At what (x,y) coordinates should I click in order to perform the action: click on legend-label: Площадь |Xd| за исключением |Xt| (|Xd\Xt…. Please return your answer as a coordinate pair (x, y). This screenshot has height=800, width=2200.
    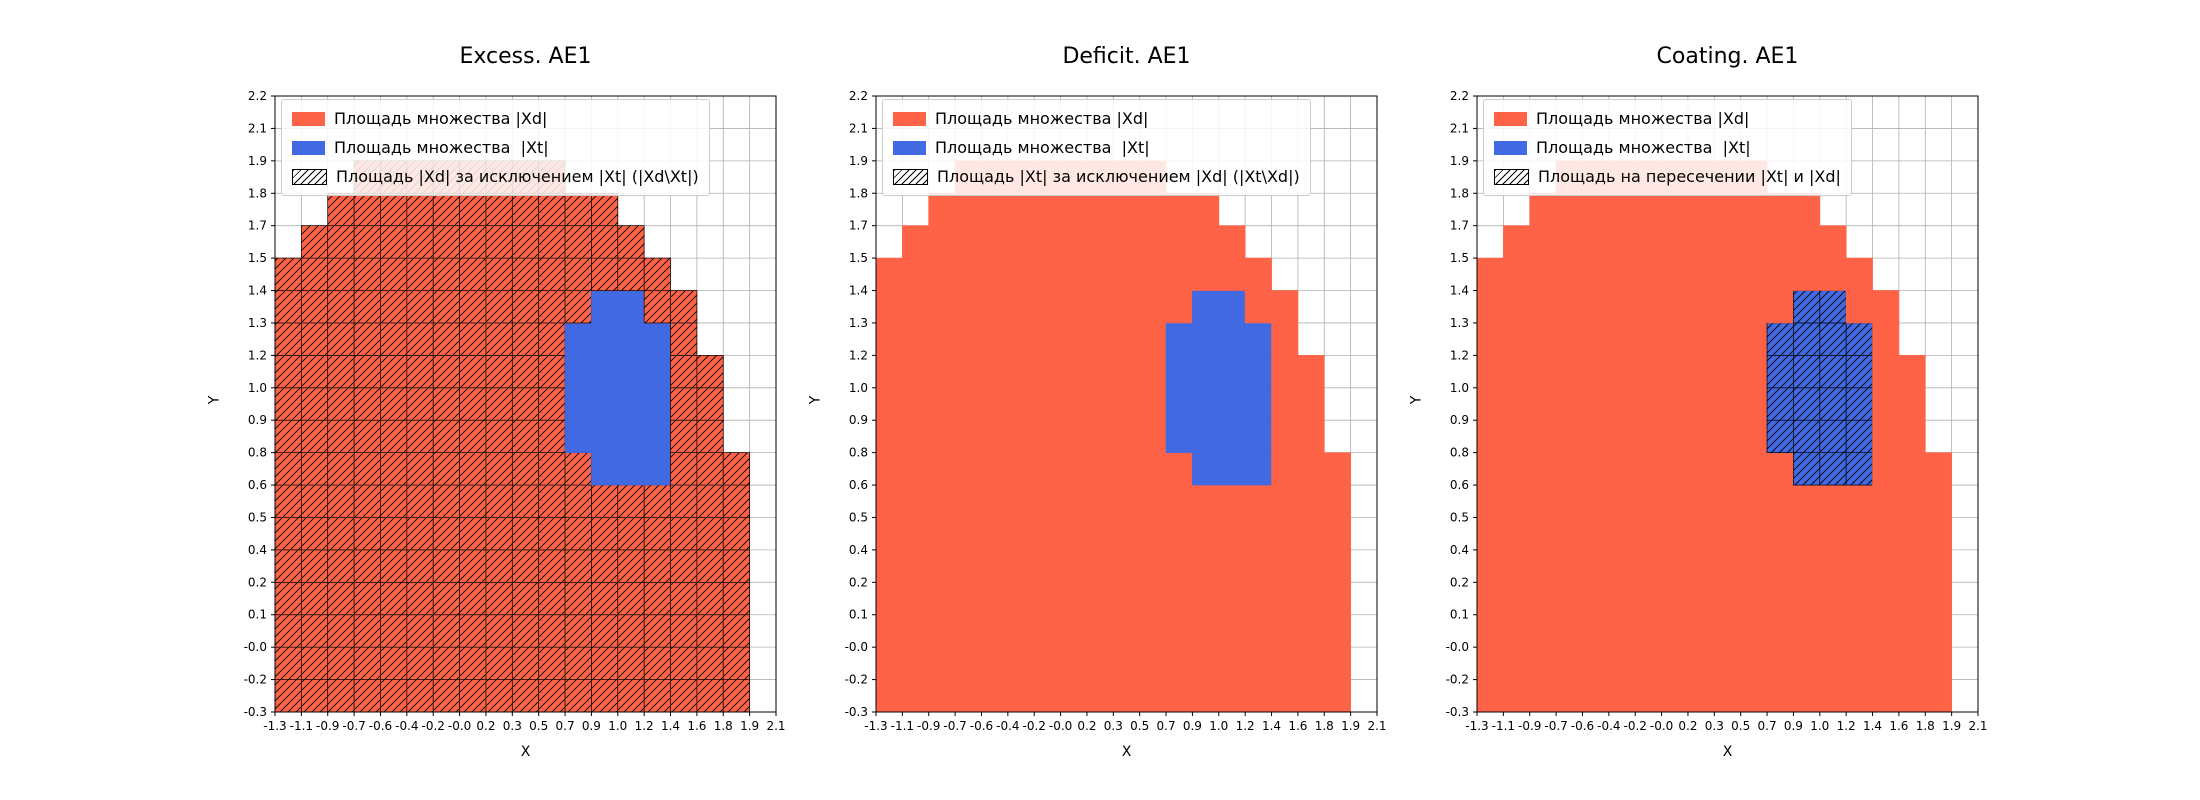
    Looking at the image, I should click on (517, 176).